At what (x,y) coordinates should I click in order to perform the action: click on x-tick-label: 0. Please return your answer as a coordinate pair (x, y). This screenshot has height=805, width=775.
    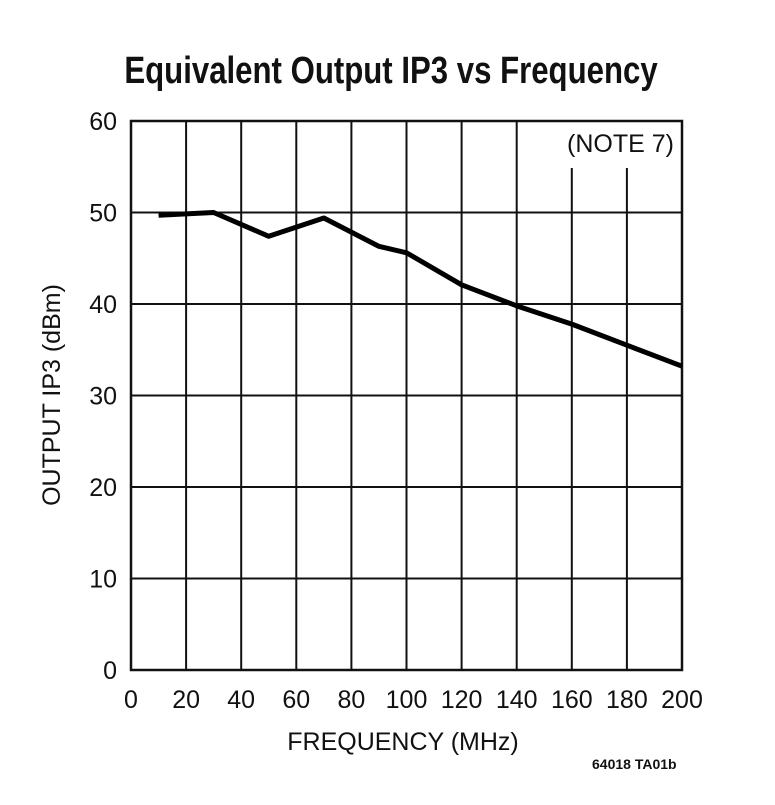
    Looking at the image, I should click on (131, 700).